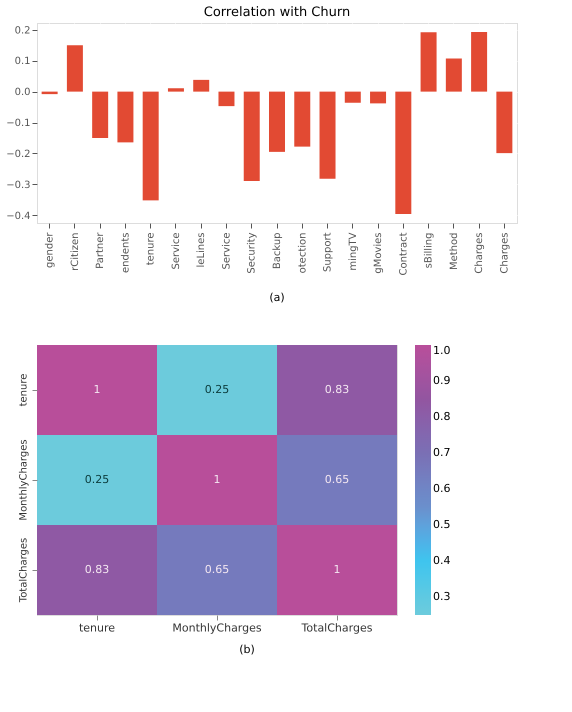  Describe the element at coordinates (404, 254) in the screenshot. I see `x-tick-label: Contract` at that location.